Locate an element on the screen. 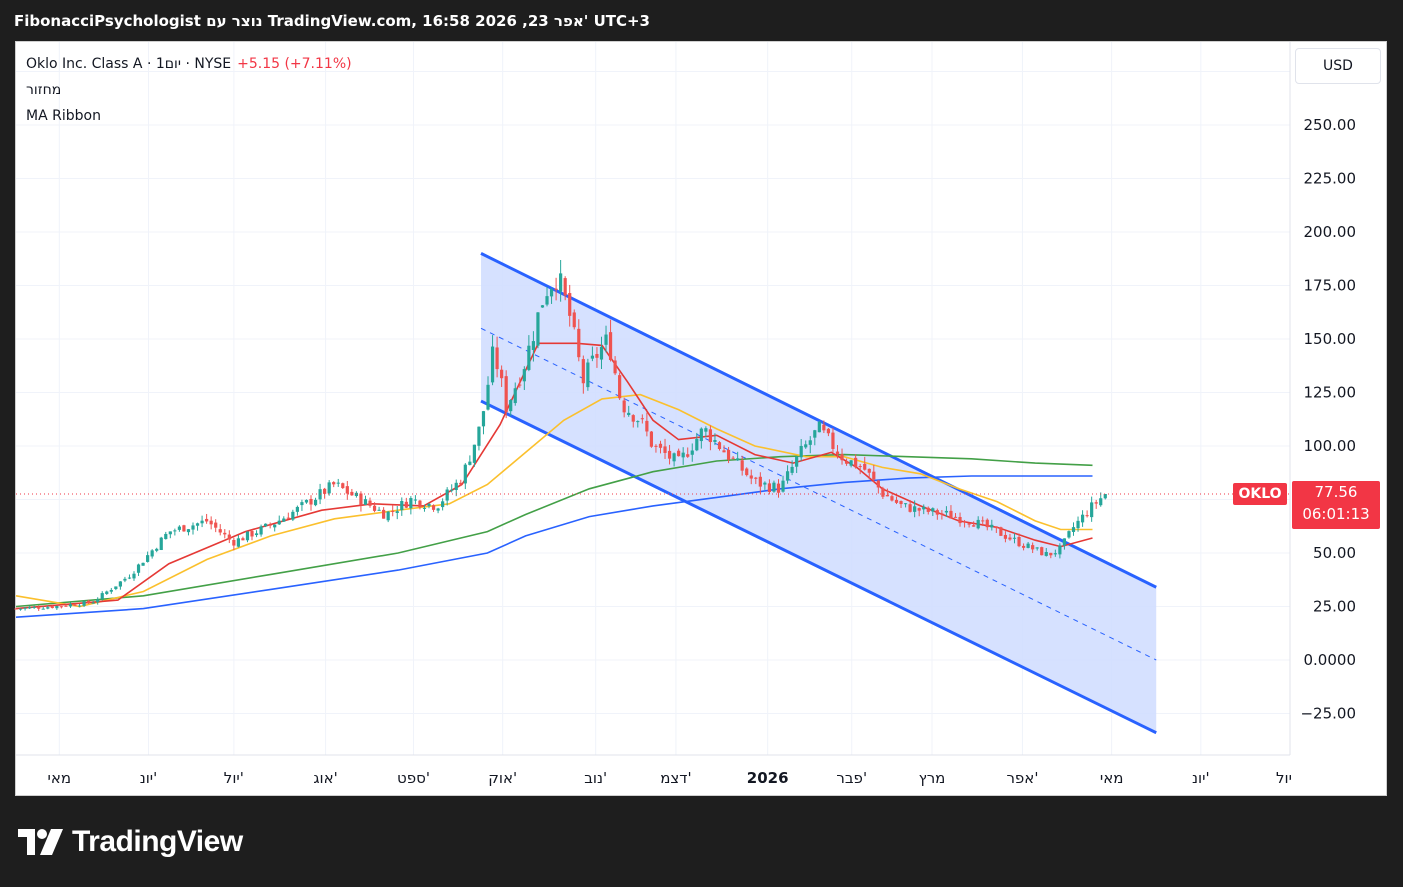 The height and width of the screenshot is (887, 1403). y-tick-label: 125.00 is located at coordinates (1330, 393).